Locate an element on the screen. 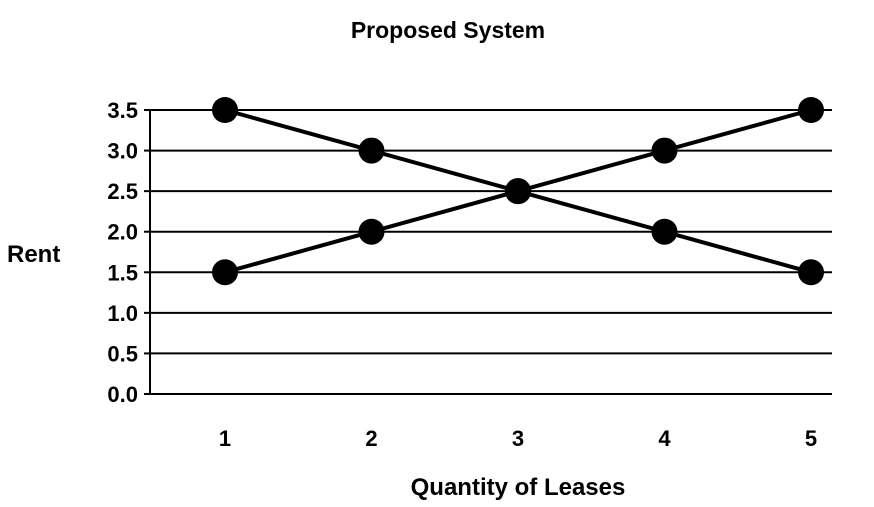 The width and height of the screenshot is (874, 507). x-tick-label: 1 is located at coordinates (225, 438).